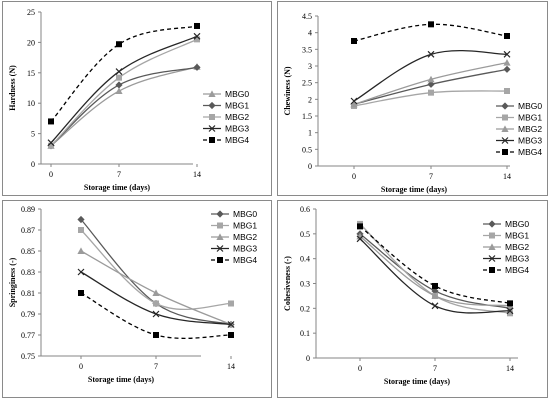 This screenshot has width=550, height=400. What do you see at coordinates (287, 283) in the screenshot?
I see `y-axis-title: Cohesiveness (-)` at bounding box center [287, 283].